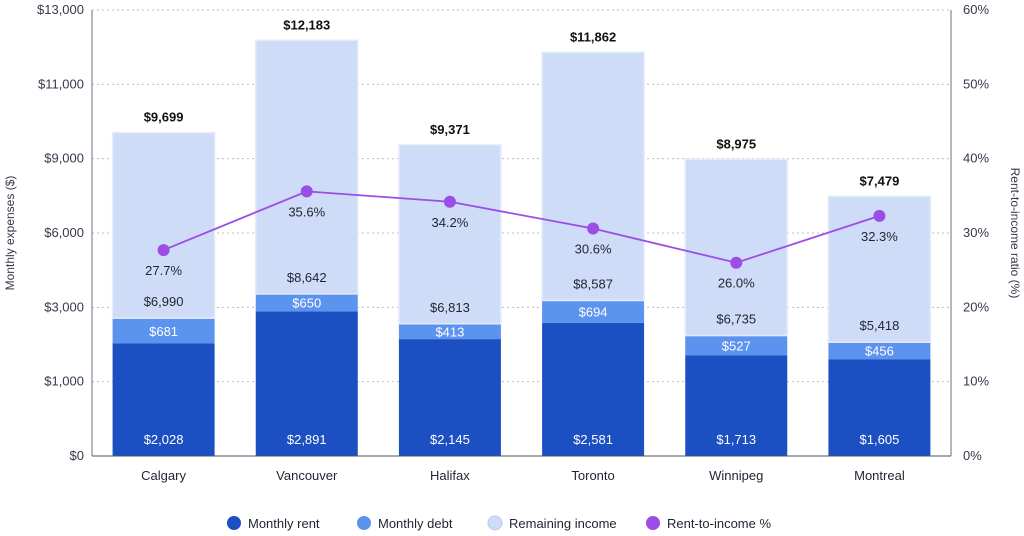 This screenshot has height=536, width=1024. I want to click on y-left-tick-label: $3,000, so click(64, 306).